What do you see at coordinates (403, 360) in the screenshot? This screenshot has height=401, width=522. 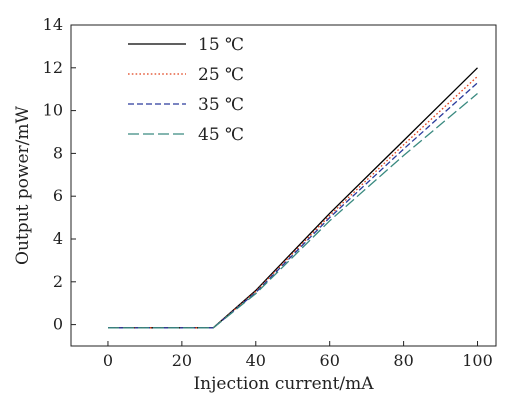 I see `x-tick-label: 80` at bounding box center [403, 360].